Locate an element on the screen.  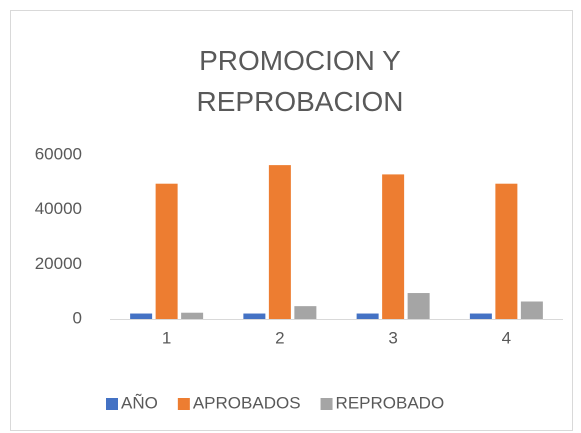
y-tick-label: 60000 is located at coordinates (58, 153).